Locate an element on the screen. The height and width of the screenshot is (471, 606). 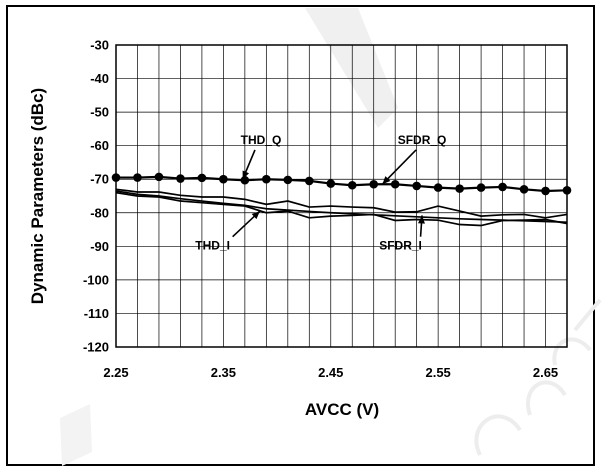
x-tick-label: 2.35 is located at coordinates (223, 372).